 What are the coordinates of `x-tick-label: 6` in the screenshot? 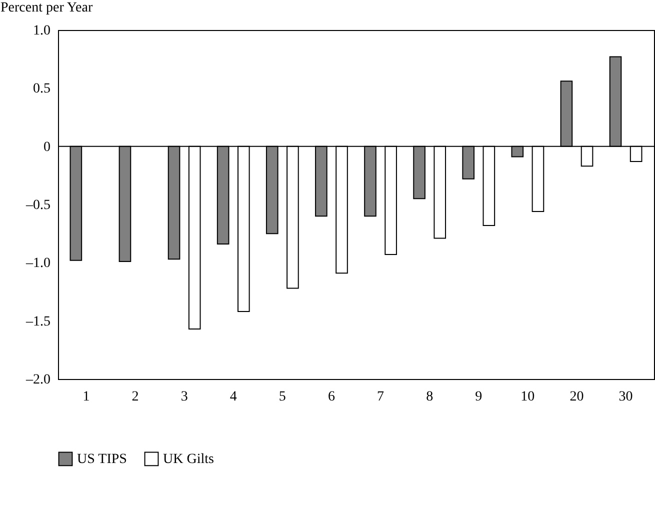 It's located at (331, 397).